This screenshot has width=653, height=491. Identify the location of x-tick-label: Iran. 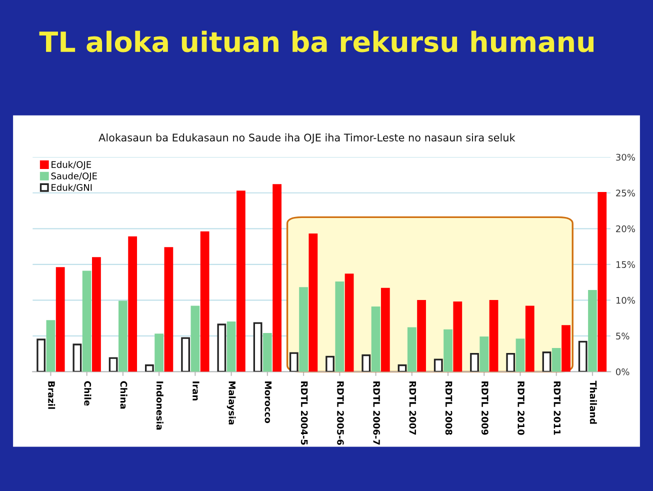
(196, 391).